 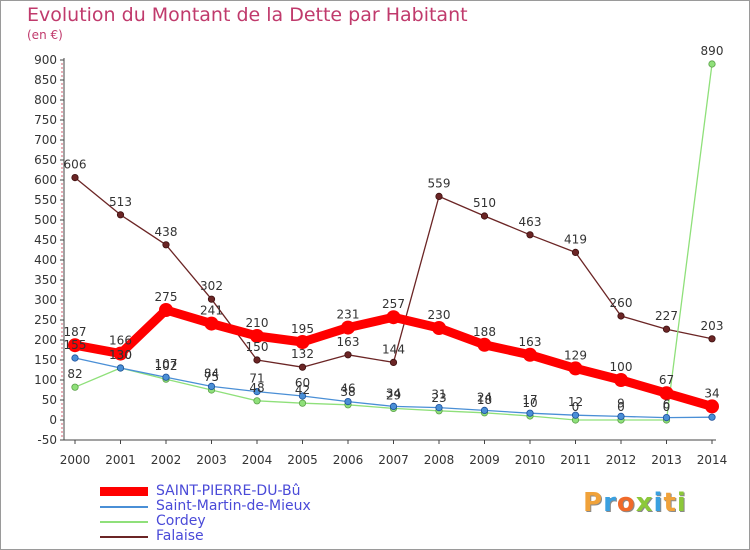 What do you see at coordinates (45, 320) in the screenshot?
I see `y-tick-label: 250` at bounding box center [45, 320].